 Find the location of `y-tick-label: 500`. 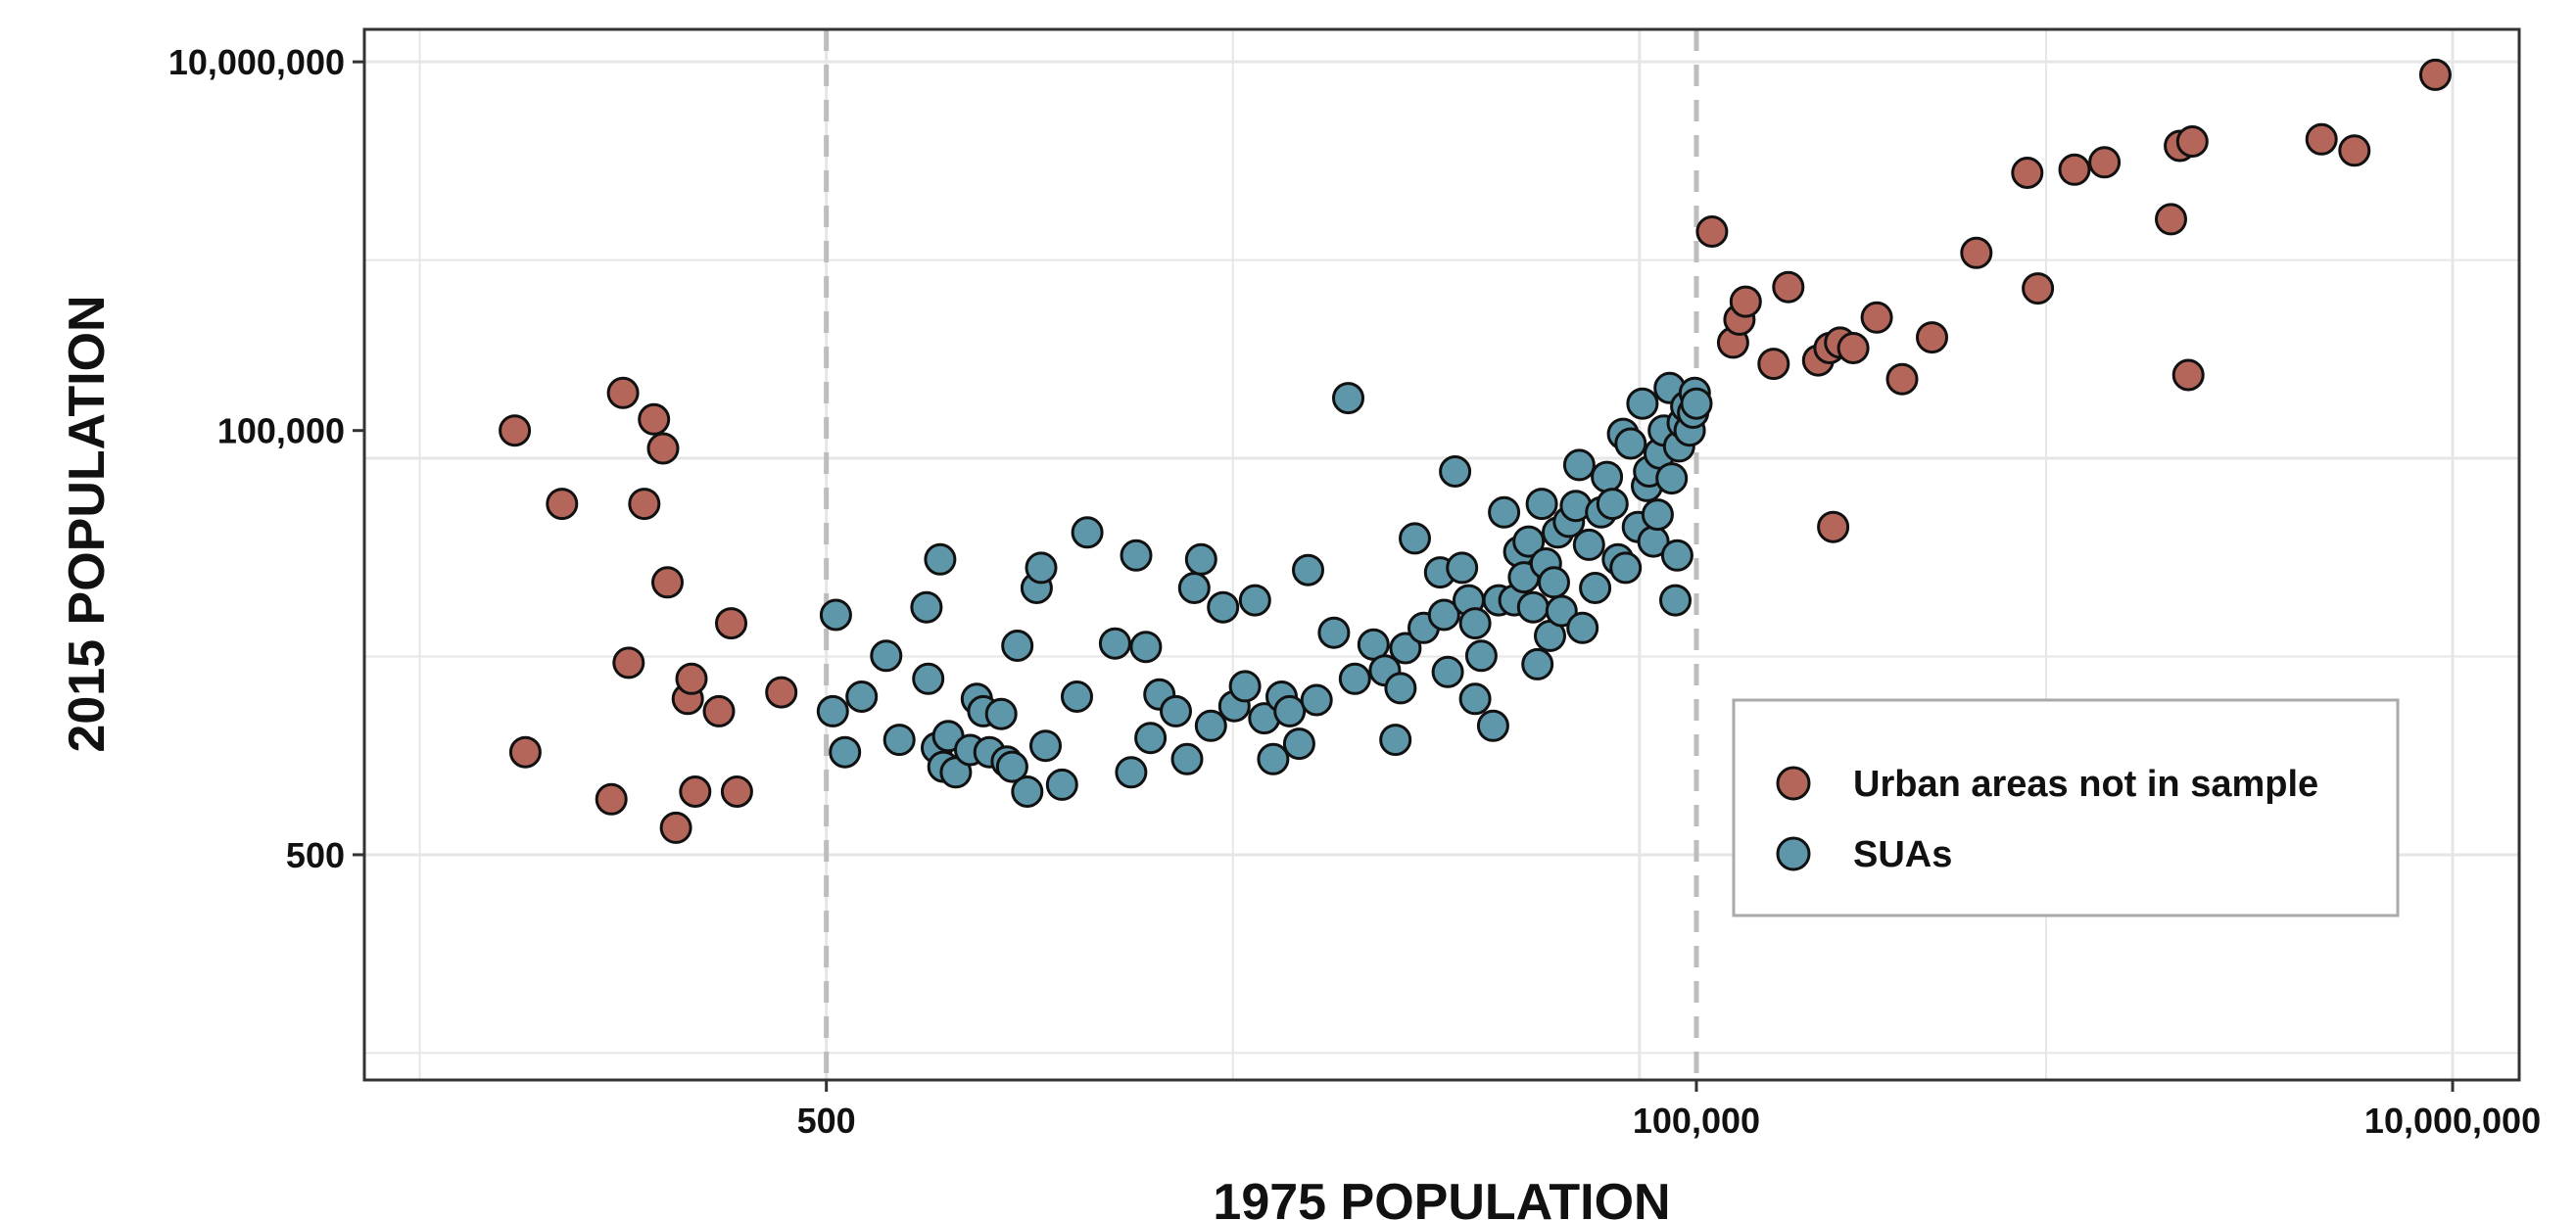

y-tick-label: 500 is located at coordinates (316, 855).